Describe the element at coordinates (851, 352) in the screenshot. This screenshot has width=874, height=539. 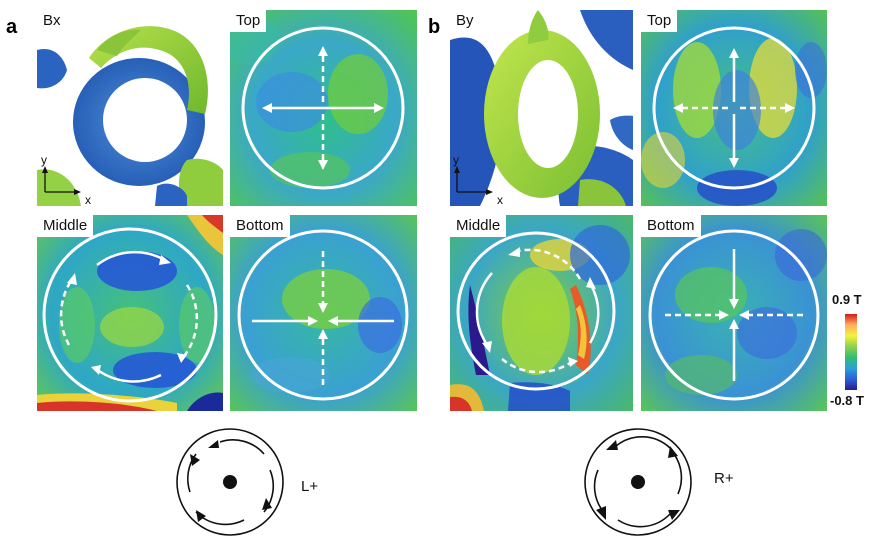
I see `colorbar` at that location.